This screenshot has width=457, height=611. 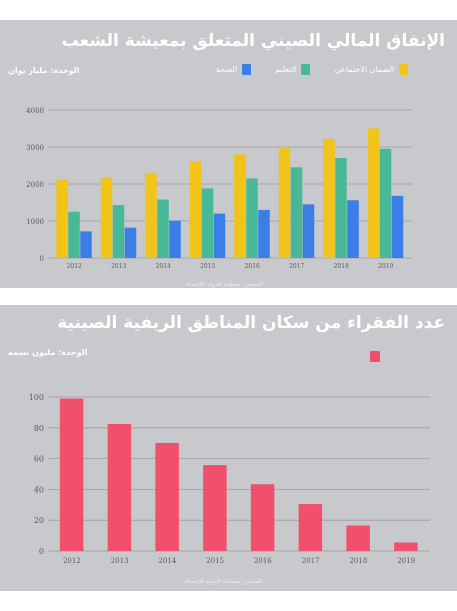 What do you see at coordinates (311, 561) in the screenshot?
I see `poverty-x-tick-label: 2017` at bounding box center [311, 561].